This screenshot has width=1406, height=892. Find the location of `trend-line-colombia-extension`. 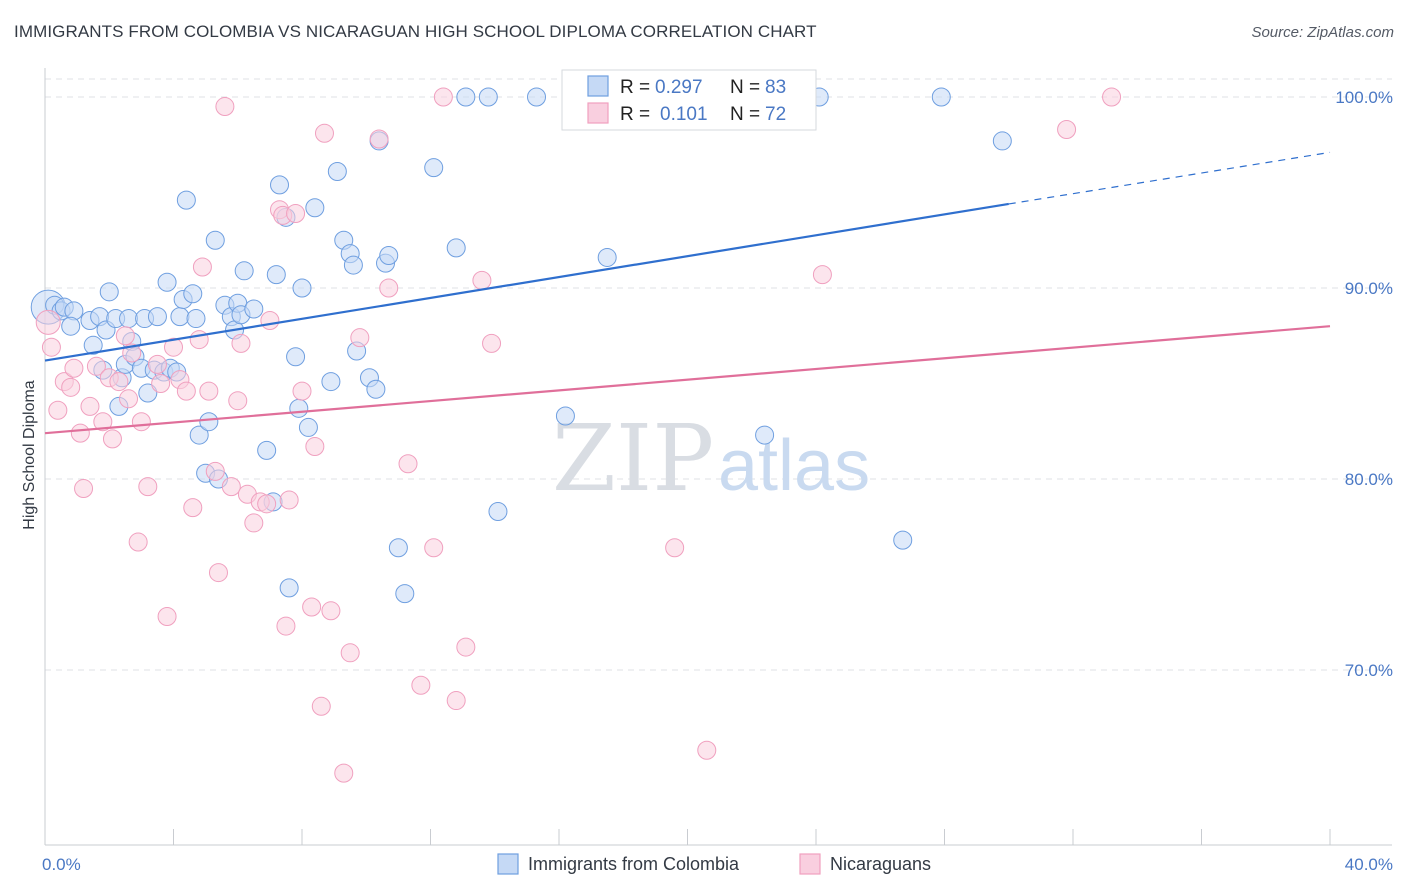

trend-line-colombia-extension is located at coordinates (1169, 178).